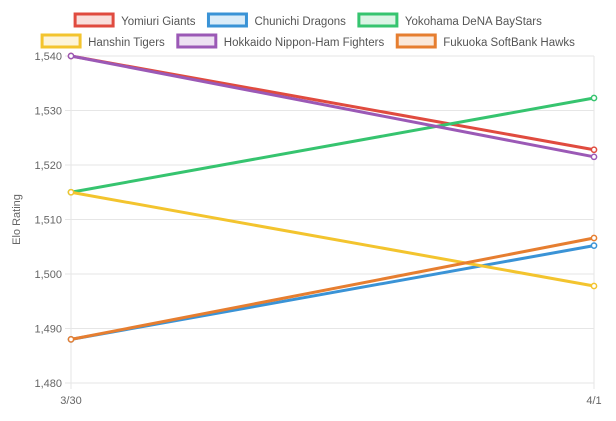  I want to click on legend-item: Hanshin Tigers, so click(102, 41).